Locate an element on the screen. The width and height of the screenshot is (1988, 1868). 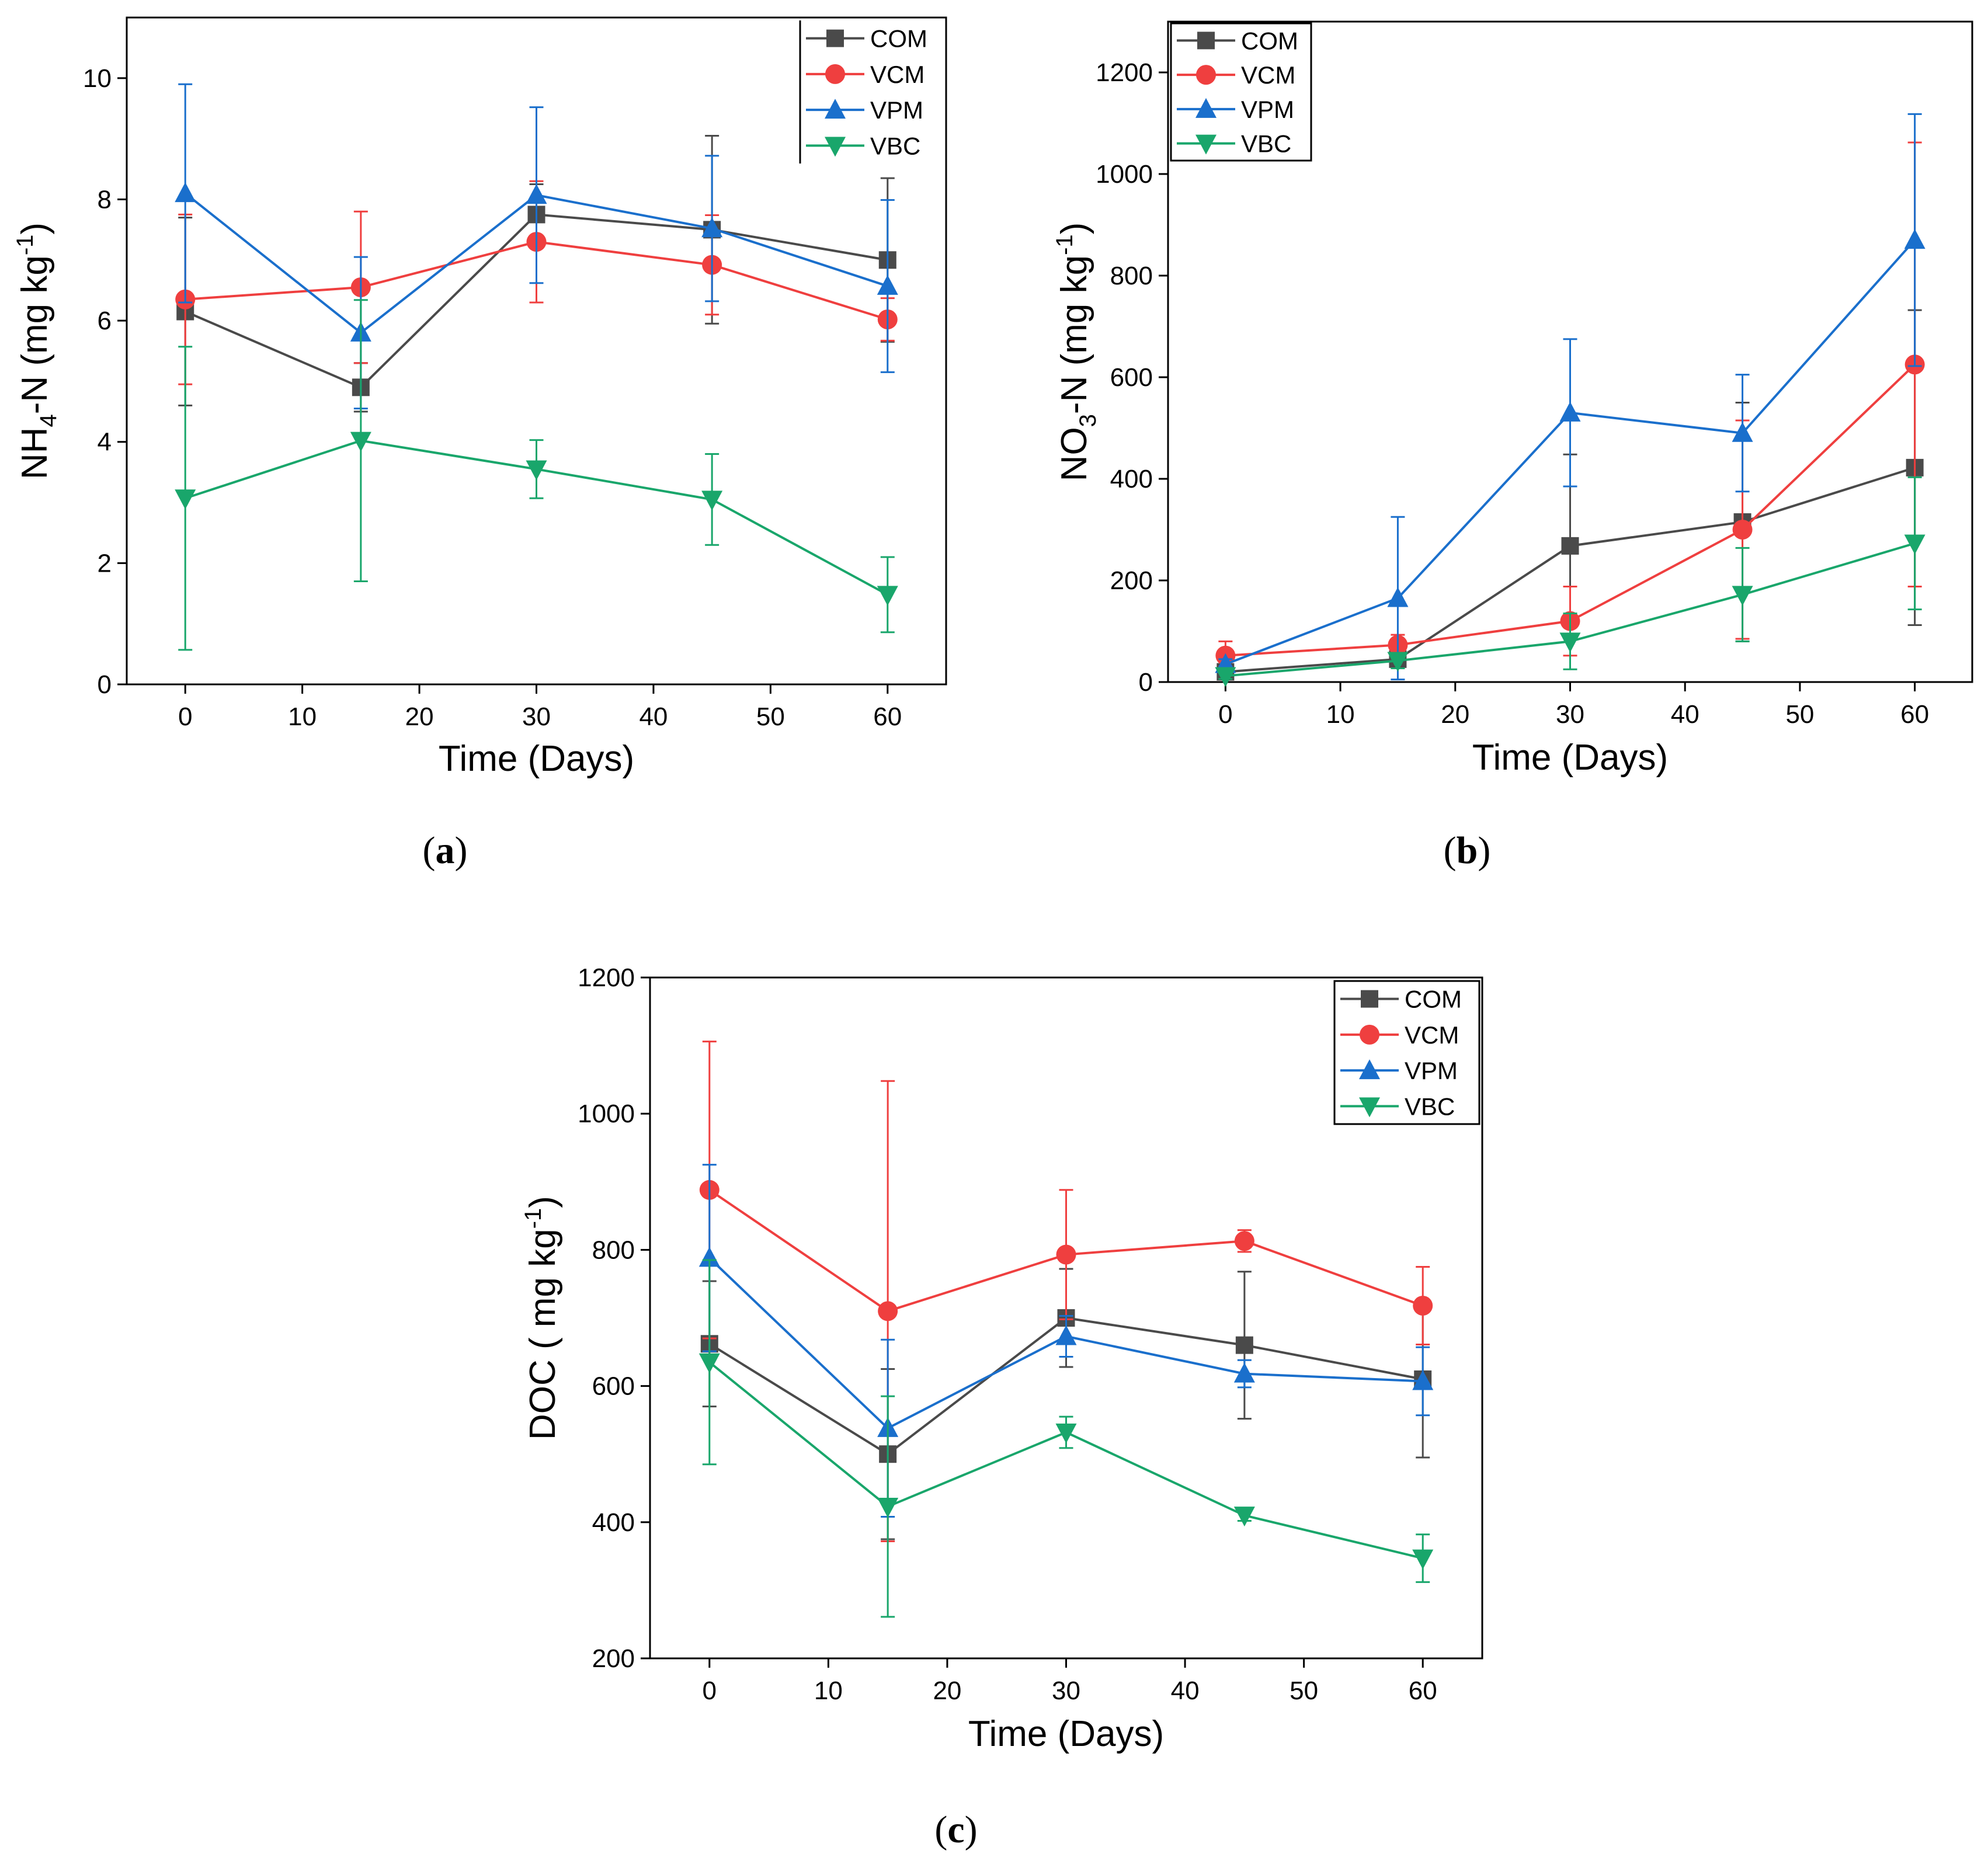
panel-label: (c) is located at coordinates (955, 1829).